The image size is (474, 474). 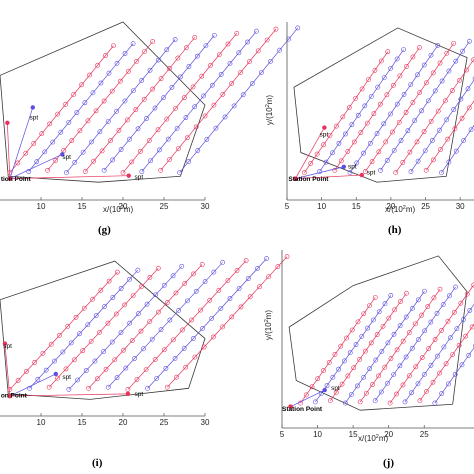 What do you see at coordinates (308, 179) in the screenshot?
I see `station-point-label: Station Point` at bounding box center [308, 179].